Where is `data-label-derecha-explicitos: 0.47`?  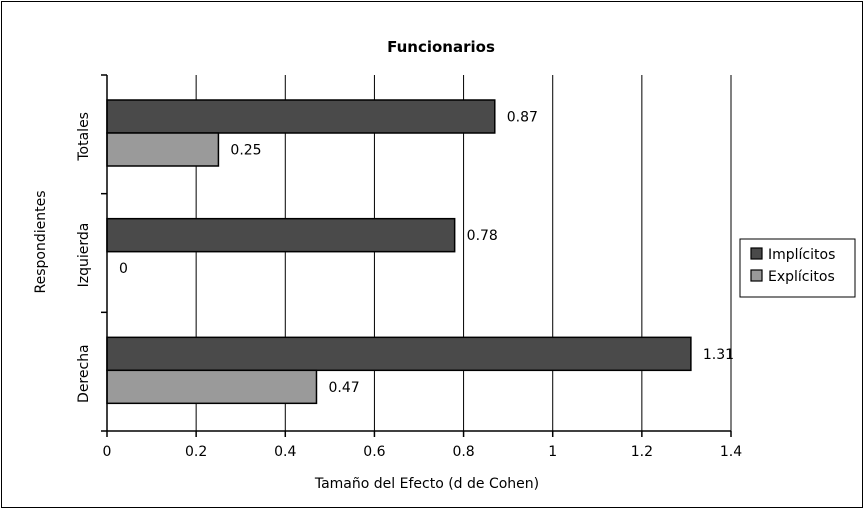
data-label-derecha-explicitos: 0.47 is located at coordinates (343, 388).